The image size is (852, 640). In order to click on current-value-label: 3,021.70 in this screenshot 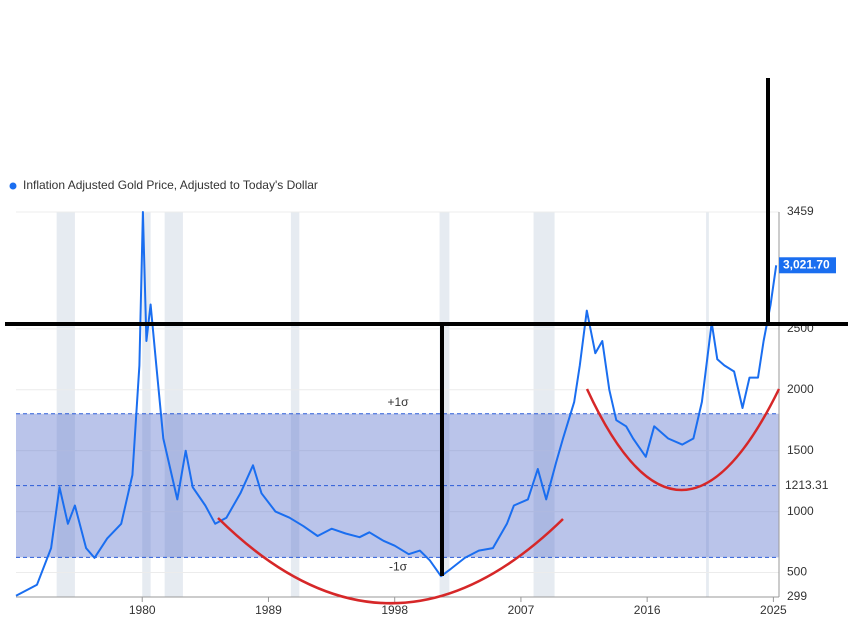, I will do `click(806, 264)`.